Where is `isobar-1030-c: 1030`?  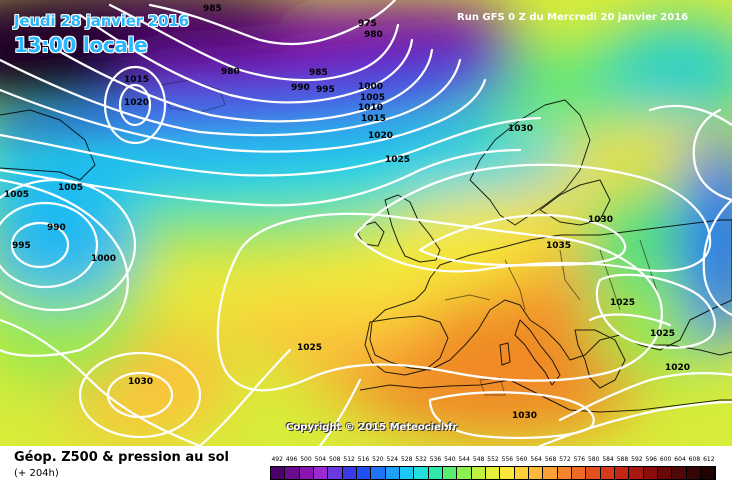
isobar-1030-c: 1030 is located at coordinates (140, 382).